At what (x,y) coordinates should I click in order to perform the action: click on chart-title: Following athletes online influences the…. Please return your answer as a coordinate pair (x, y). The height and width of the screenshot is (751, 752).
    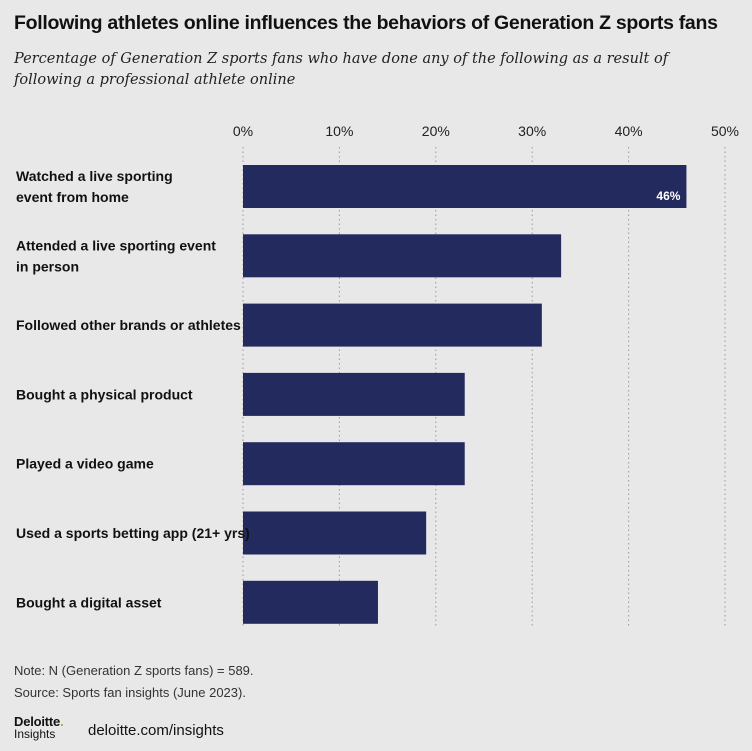
    Looking at the image, I should click on (366, 23).